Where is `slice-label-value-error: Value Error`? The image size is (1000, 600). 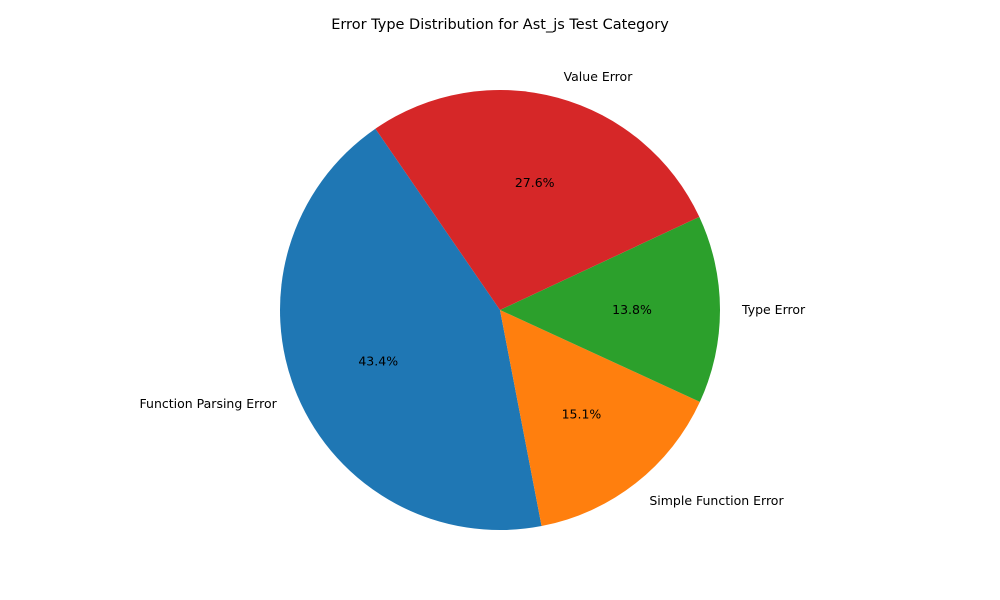
slice-label-value-error: Value Error is located at coordinates (599, 76).